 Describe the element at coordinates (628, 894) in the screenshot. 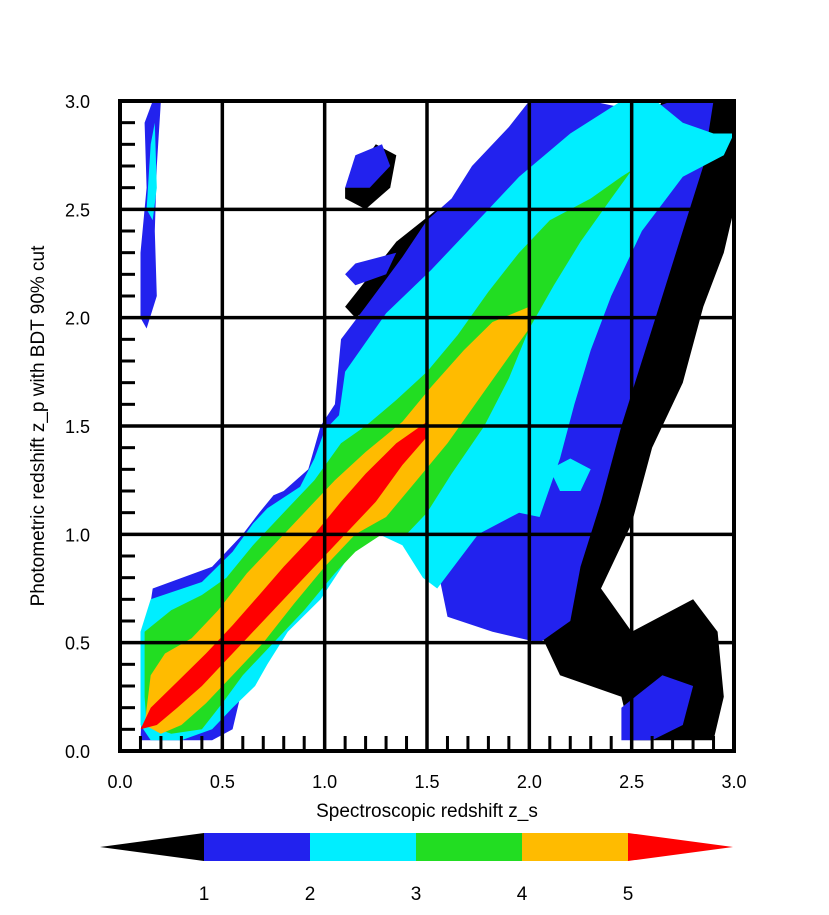

I see `colorbar-tick-label: 5` at that location.